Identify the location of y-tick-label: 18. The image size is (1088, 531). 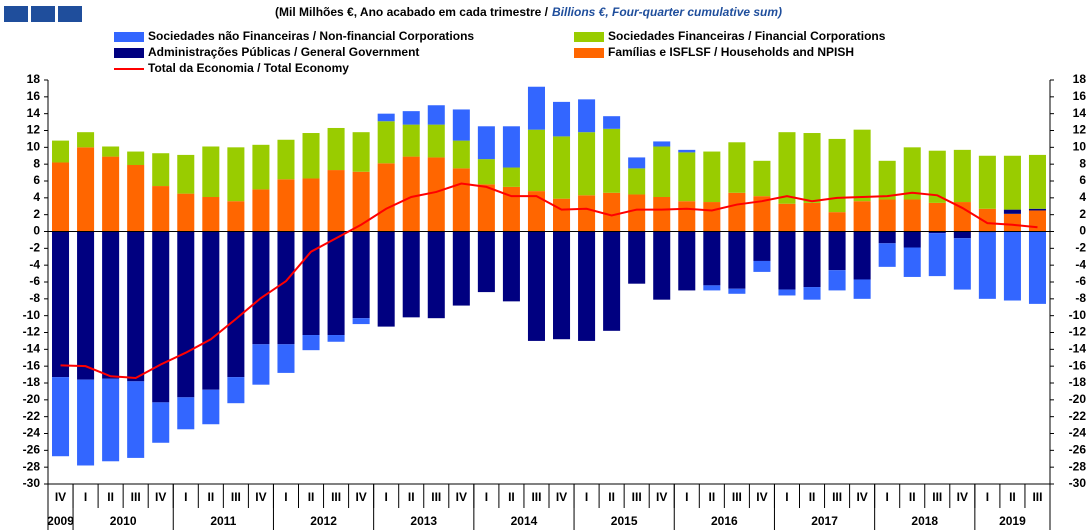
(34, 79).